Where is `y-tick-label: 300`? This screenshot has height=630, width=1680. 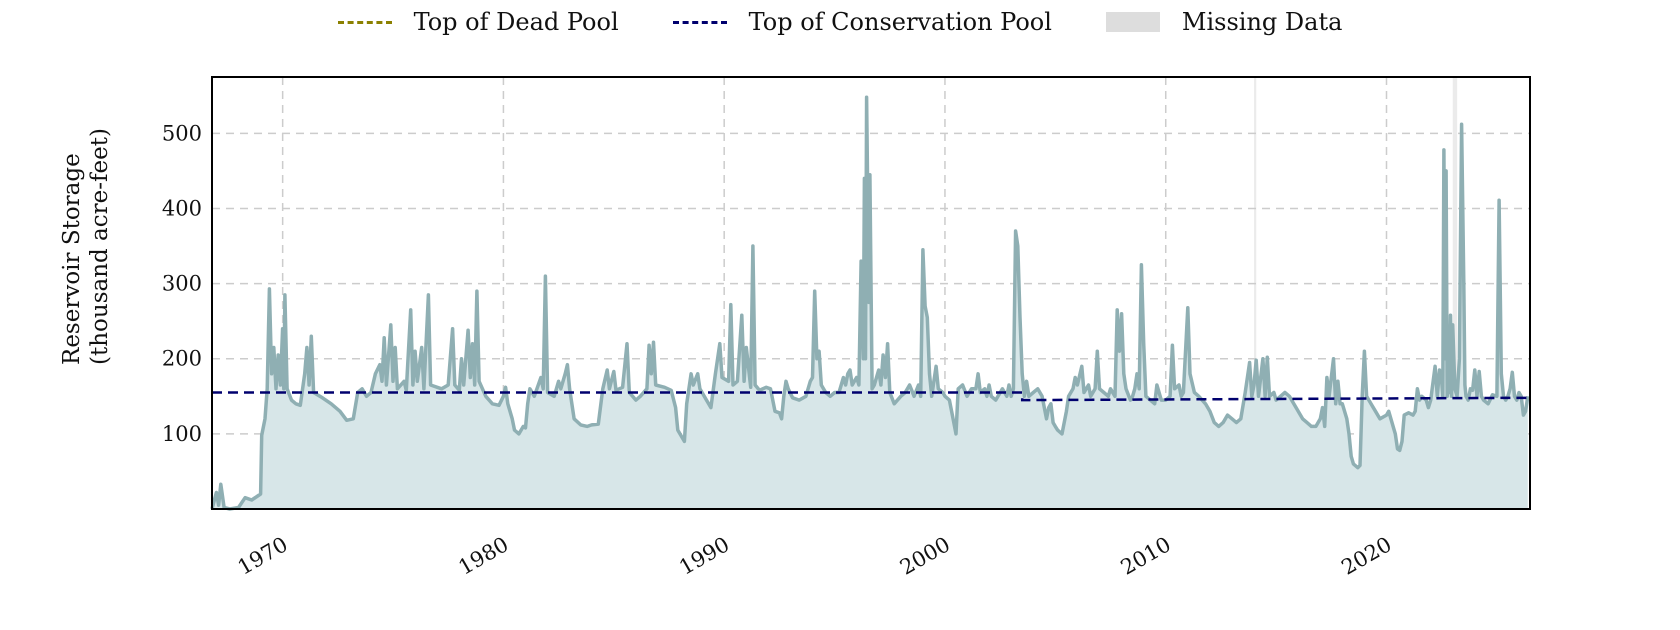 y-tick-label: 300 is located at coordinates (182, 284).